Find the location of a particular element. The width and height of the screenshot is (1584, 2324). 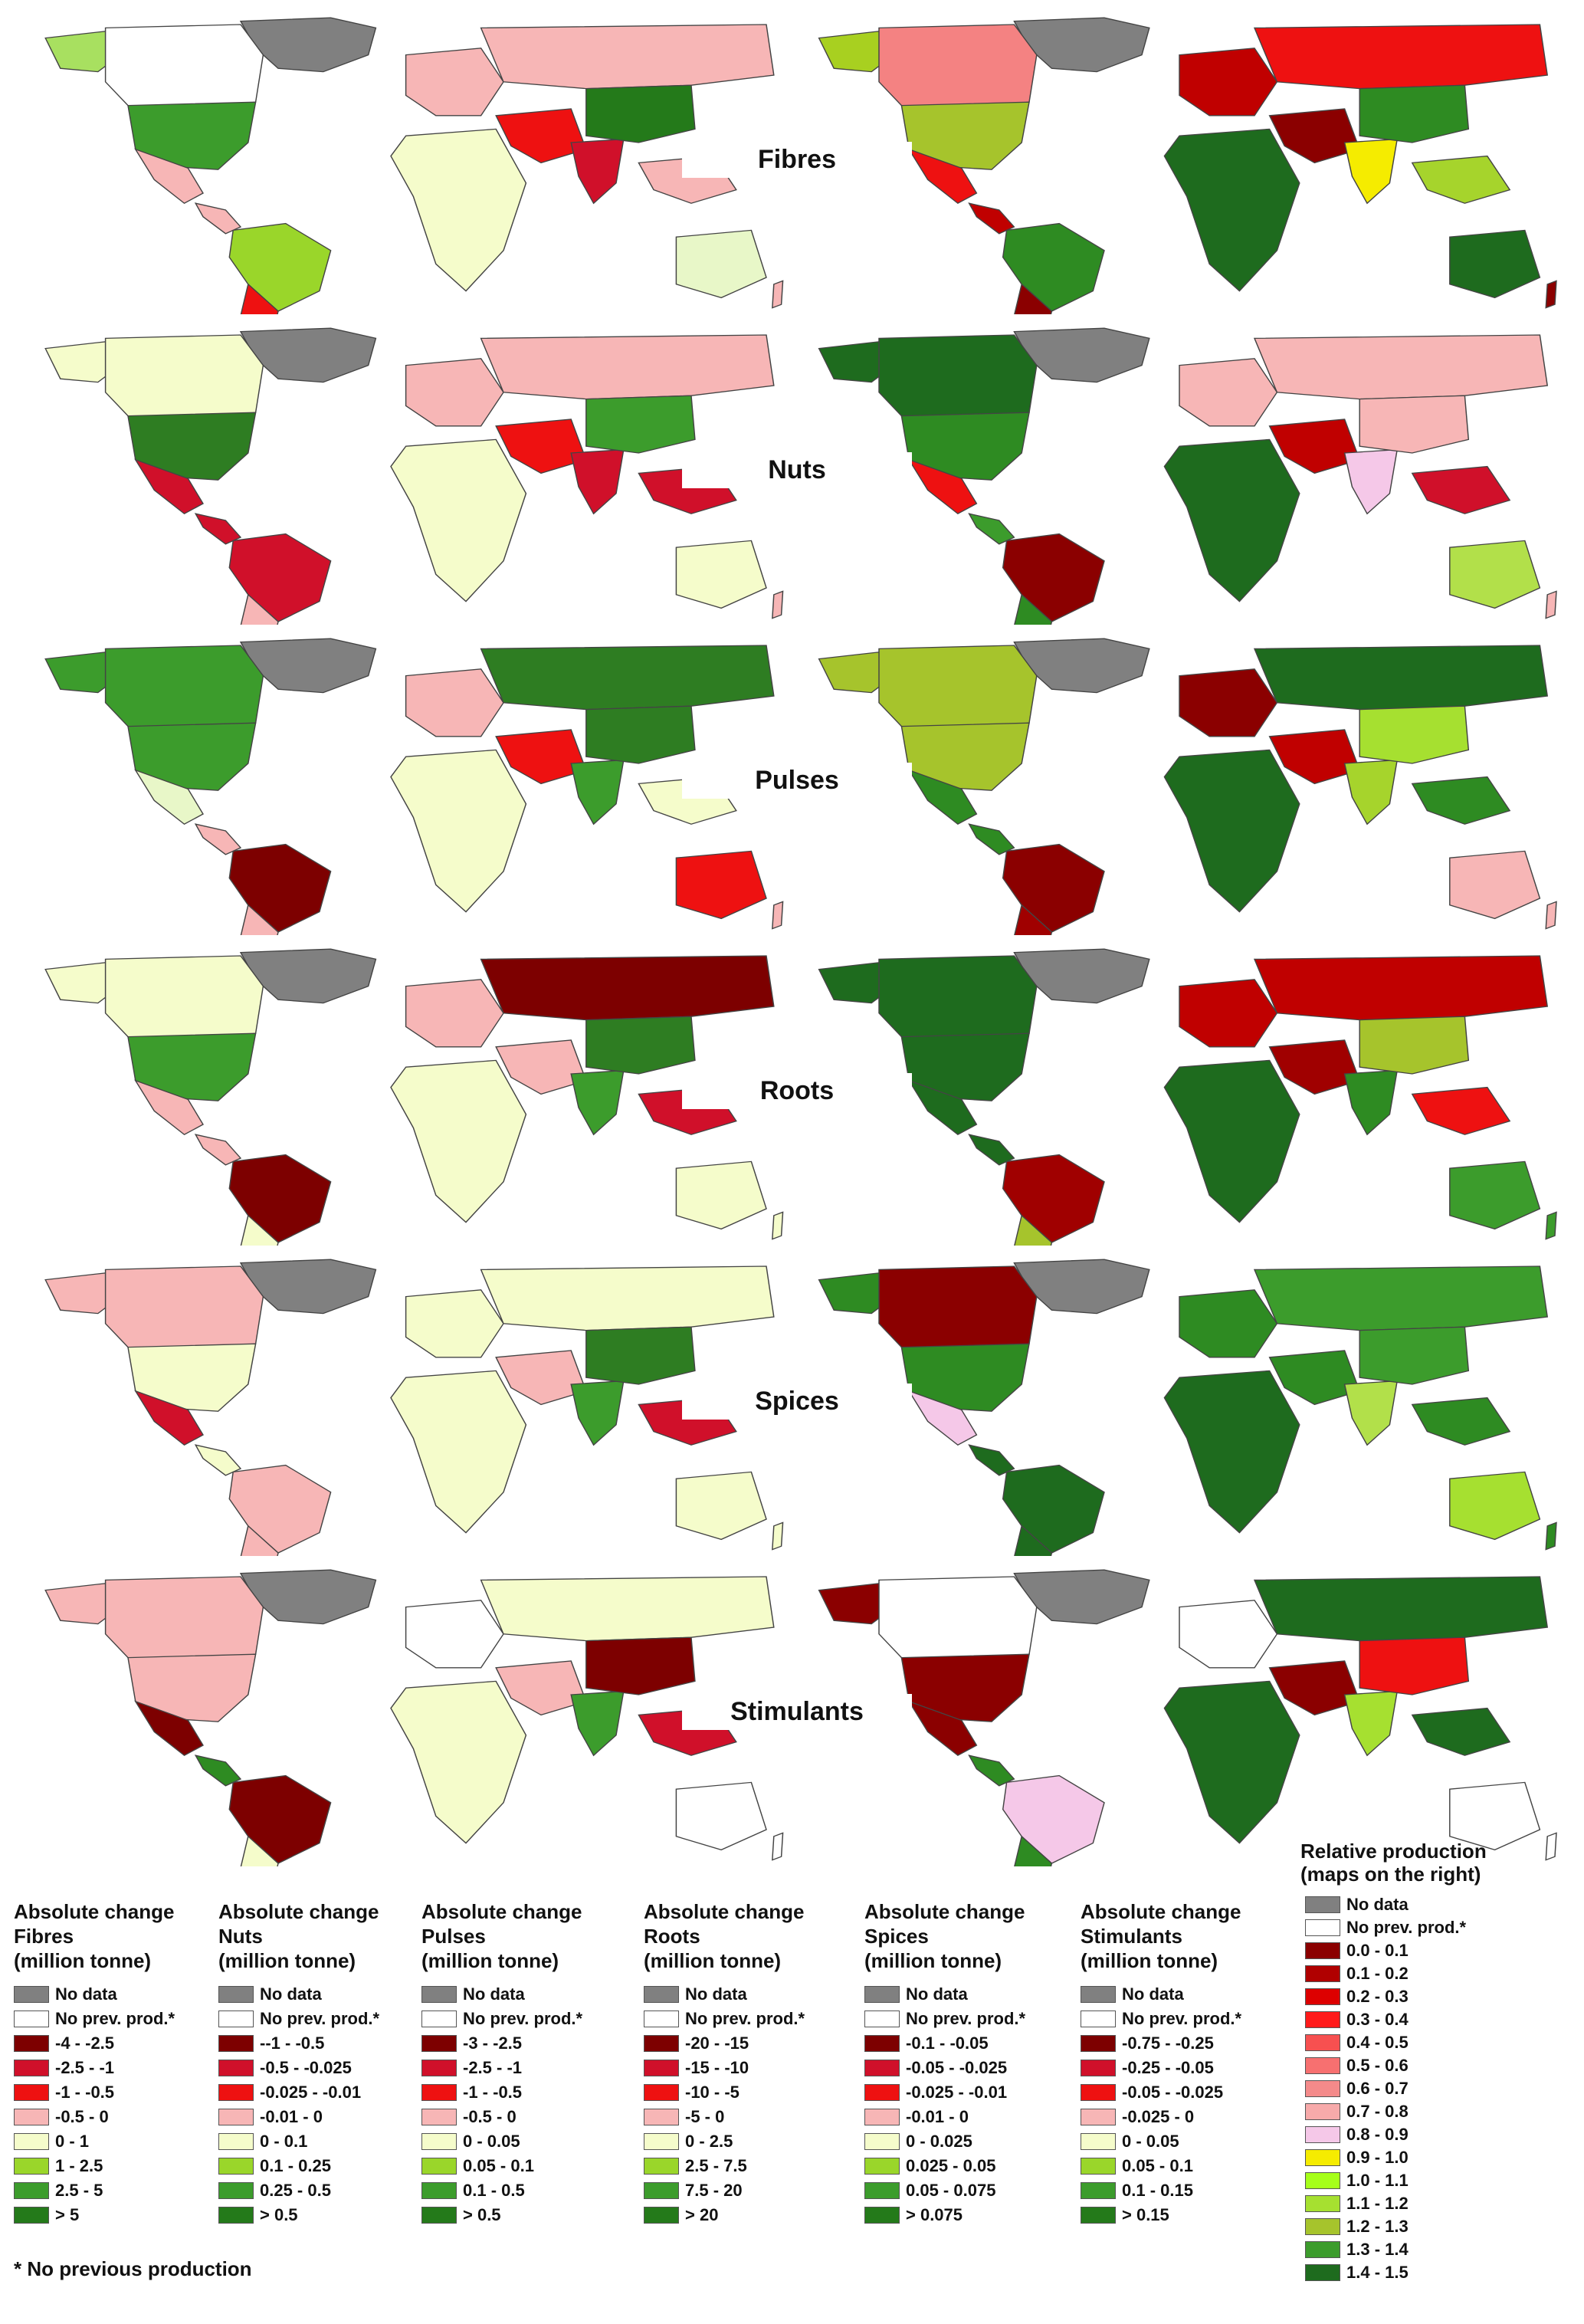

legend-label: > 0.5 is located at coordinates (482, 2214).